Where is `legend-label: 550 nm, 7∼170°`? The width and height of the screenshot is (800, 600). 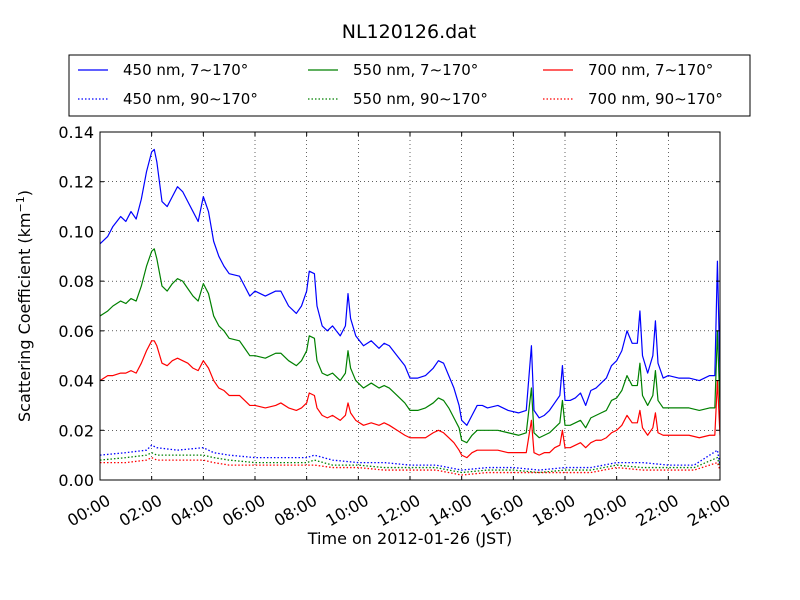
legend-label: 550 nm, 7∼170° is located at coordinates (415, 70).